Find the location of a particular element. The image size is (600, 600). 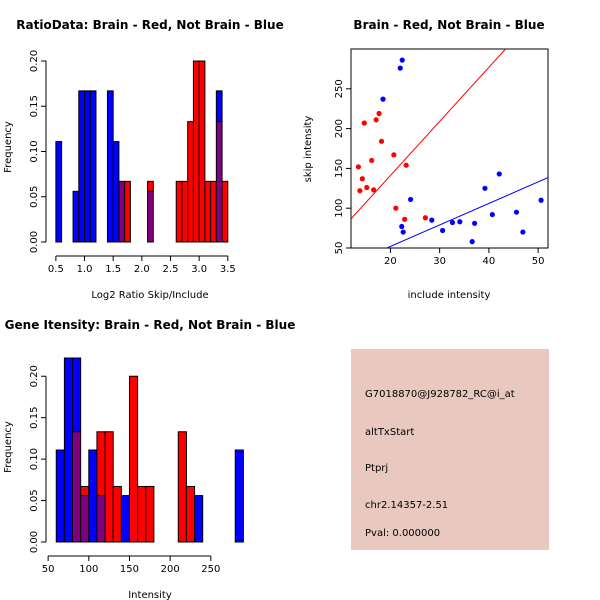

scatter-regression-lines is located at coordinates (449, 148).